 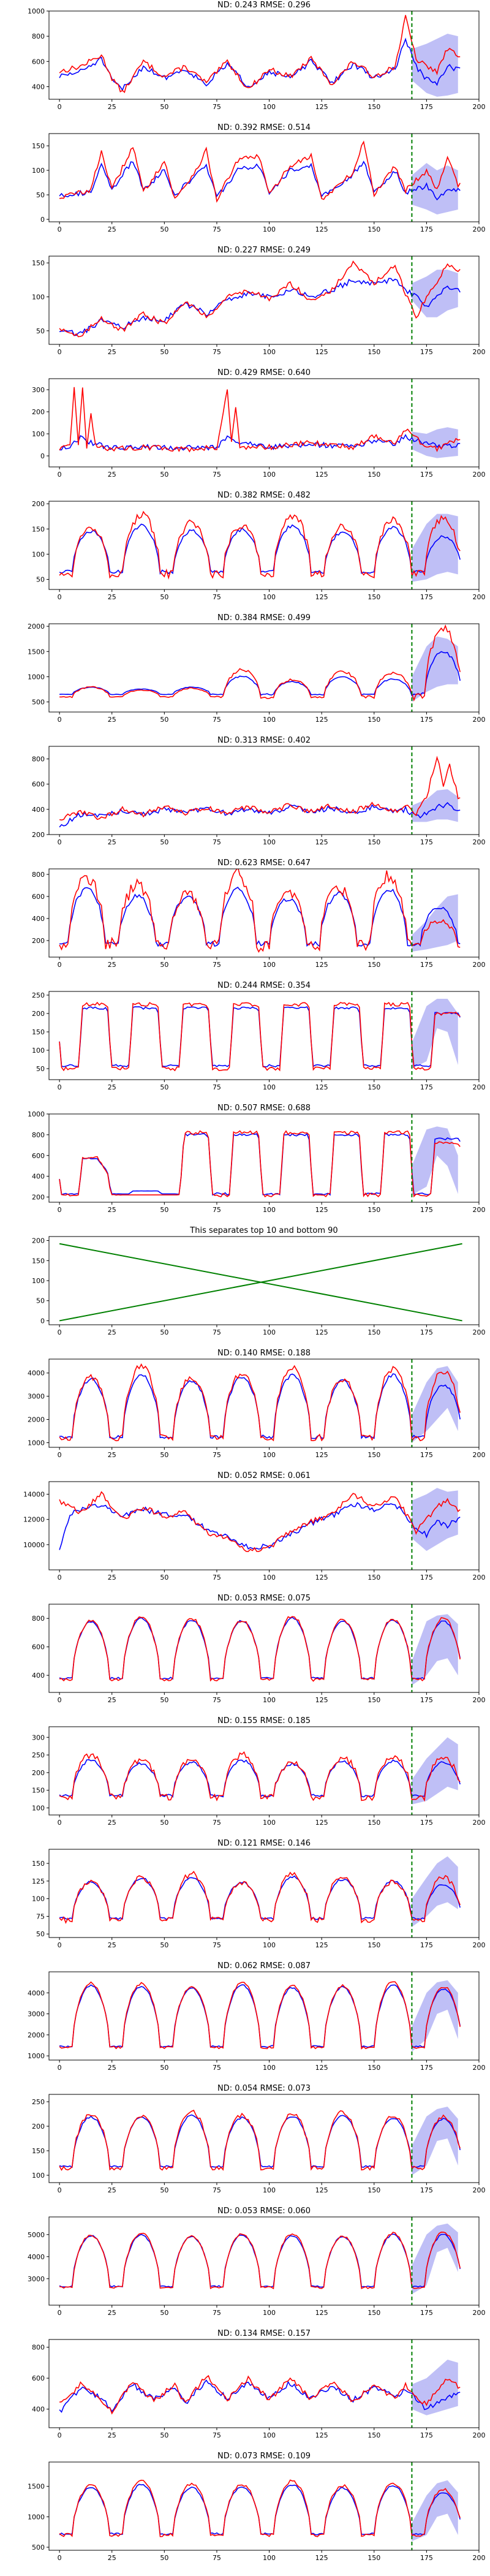 I want to click on y-tick-label: 3000, so click(x=36, y=2279).